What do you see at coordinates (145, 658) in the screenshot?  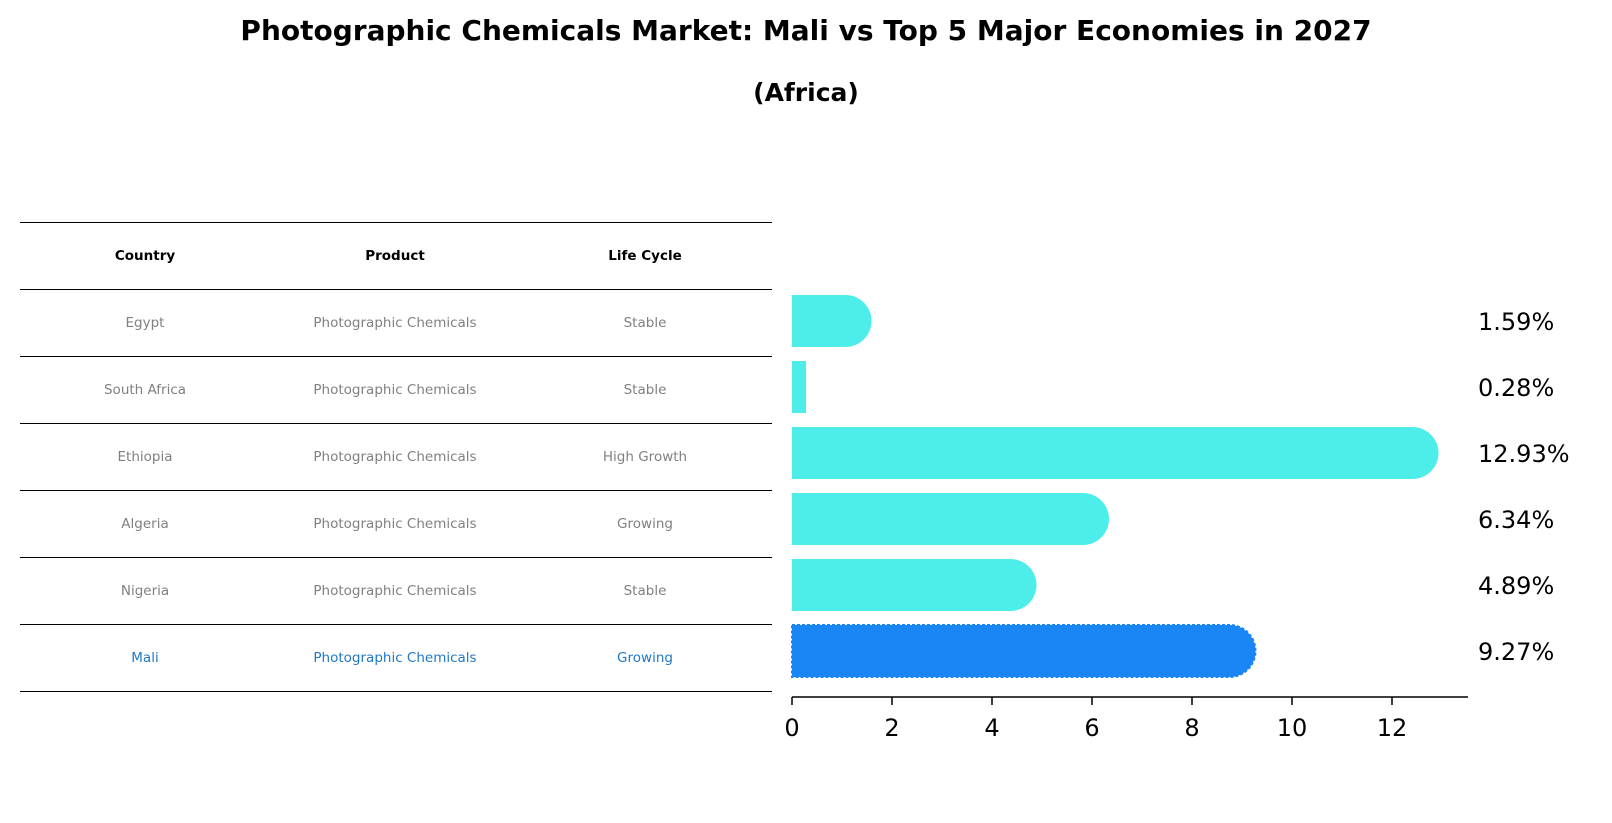 I see `country-cell: Mali` at bounding box center [145, 658].